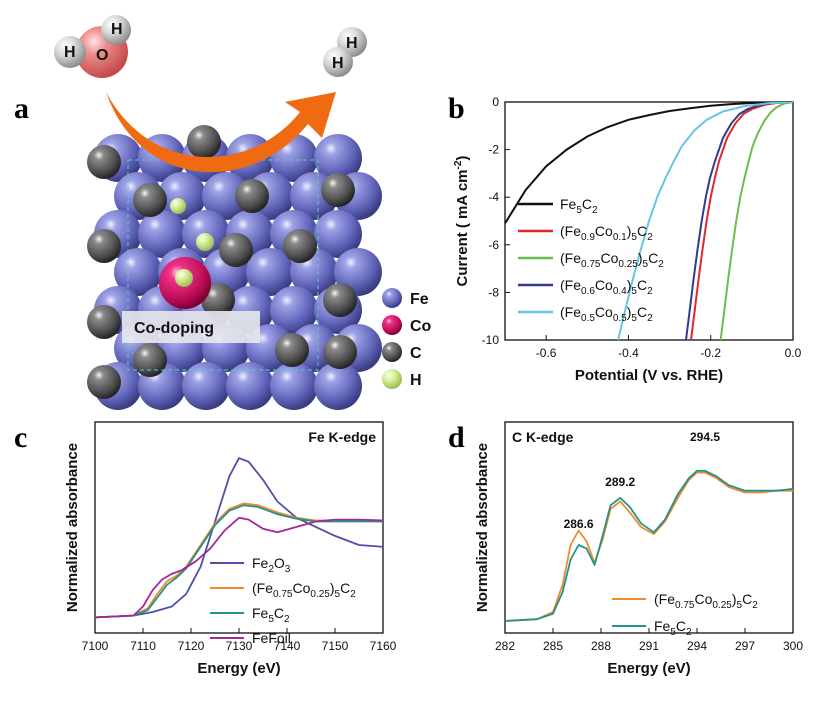 This screenshot has height=720, width=834. Describe the element at coordinates (628, 353) in the screenshot. I see `x-tick-label: -0.4` at that location.